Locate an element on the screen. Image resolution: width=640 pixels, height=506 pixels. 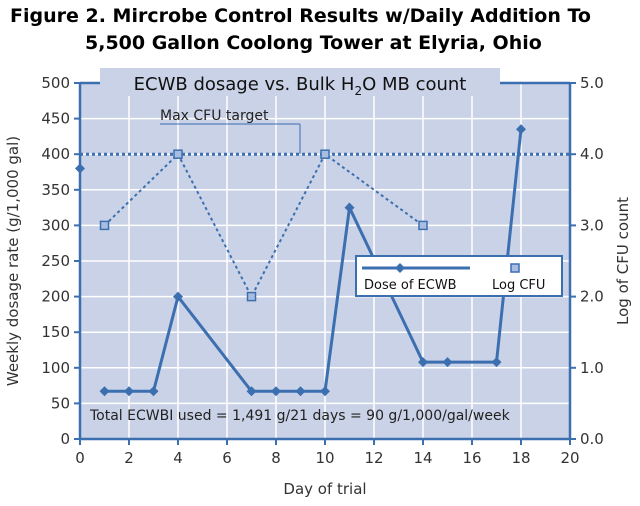
plot-title: ECWB dosage vs. Bulk H2O MB count is located at coordinates (300, 86).